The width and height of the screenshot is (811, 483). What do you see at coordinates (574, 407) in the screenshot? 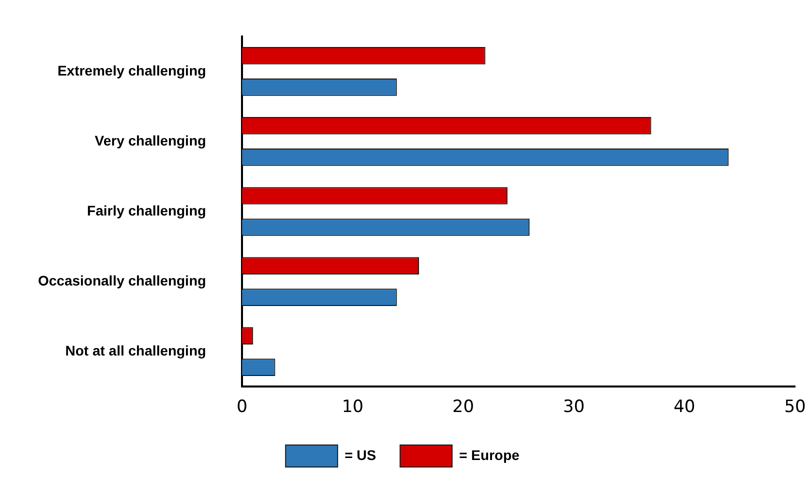
I see `x-tick-label: 30` at bounding box center [574, 407].